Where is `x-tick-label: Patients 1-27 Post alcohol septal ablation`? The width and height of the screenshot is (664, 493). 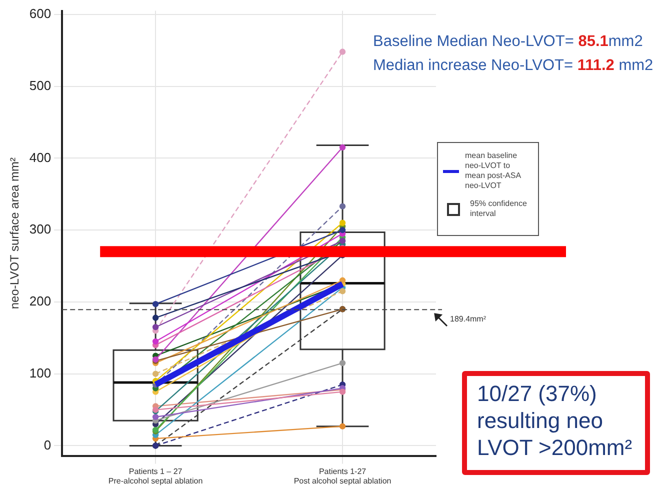
x-tick-label: Patients 1-27 Post alcohol septal ablation is located at coordinates (343, 476).